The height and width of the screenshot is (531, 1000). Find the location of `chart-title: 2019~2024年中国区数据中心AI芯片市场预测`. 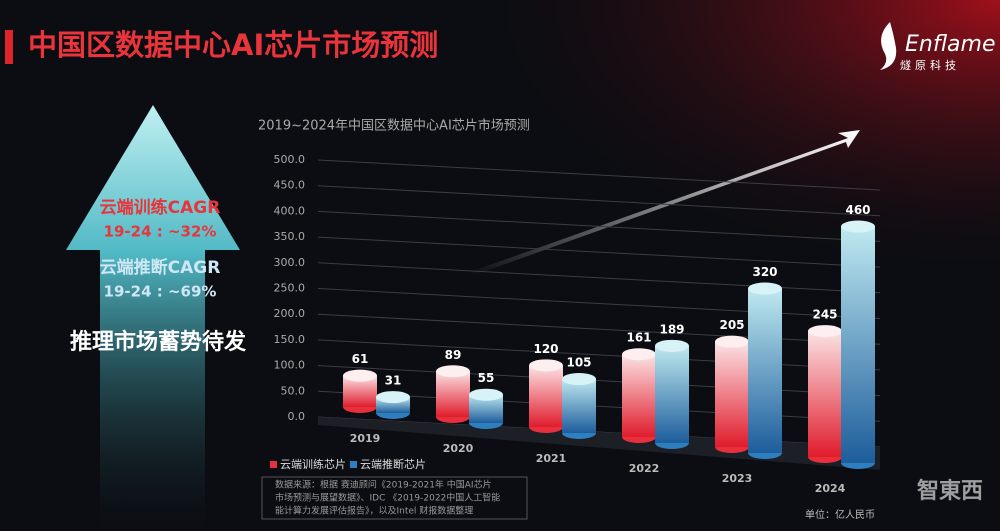

chart-title: 2019~2024年中国区数据中心AI芯片市场预测 is located at coordinates (394, 126).